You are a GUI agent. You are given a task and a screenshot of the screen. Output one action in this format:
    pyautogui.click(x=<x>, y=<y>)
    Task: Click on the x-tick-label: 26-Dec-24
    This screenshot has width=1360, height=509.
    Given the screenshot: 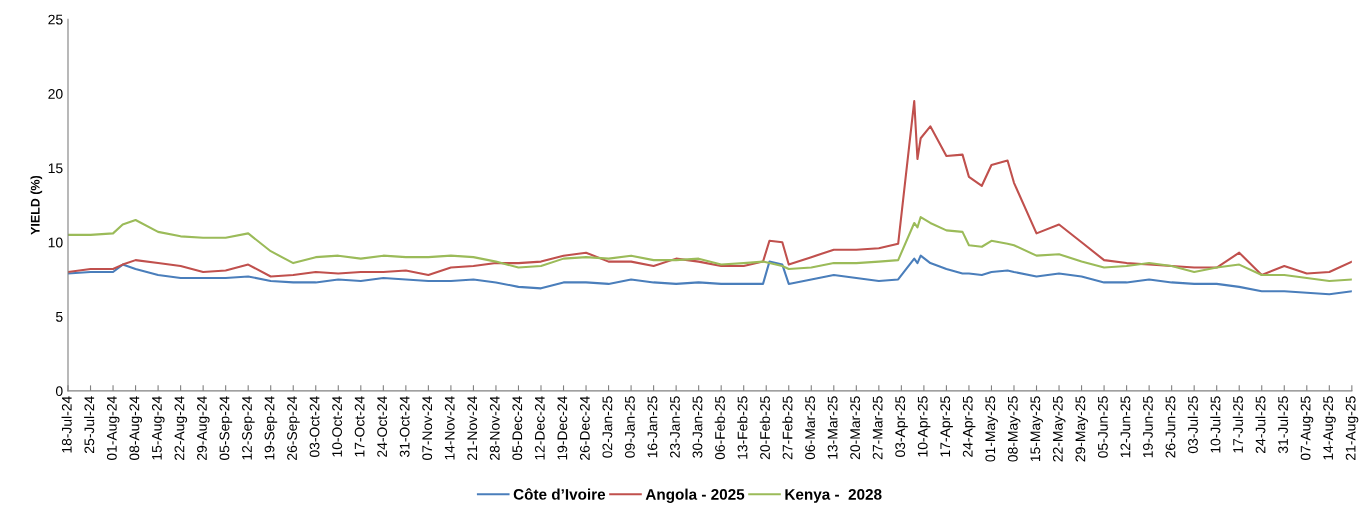 What is the action you would take?
    pyautogui.click(x=584, y=428)
    